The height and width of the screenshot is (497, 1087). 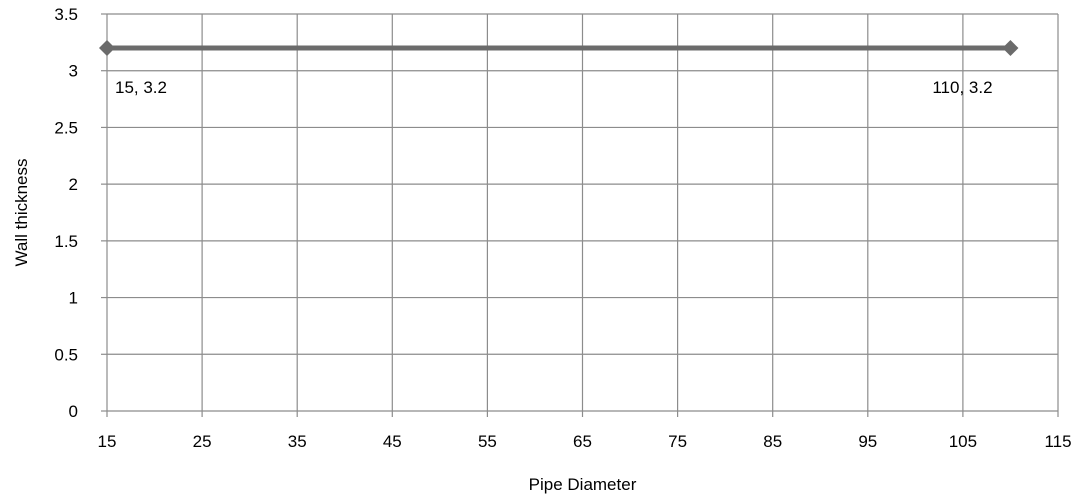 I want to click on y-tick-label: 3, so click(x=73, y=71).